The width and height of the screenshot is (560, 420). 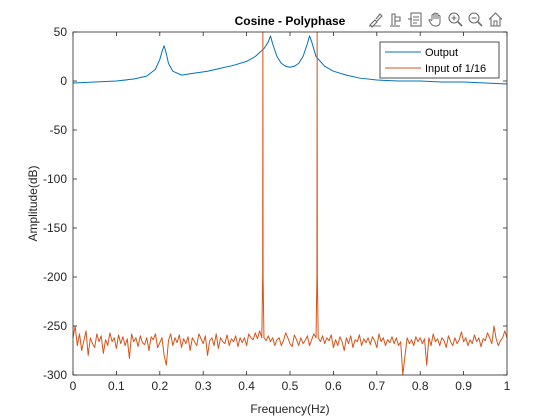 What do you see at coordinates (59, 130) in the screenshot?
I see `y-tick-label: -50` at bounding box center [59, 130].